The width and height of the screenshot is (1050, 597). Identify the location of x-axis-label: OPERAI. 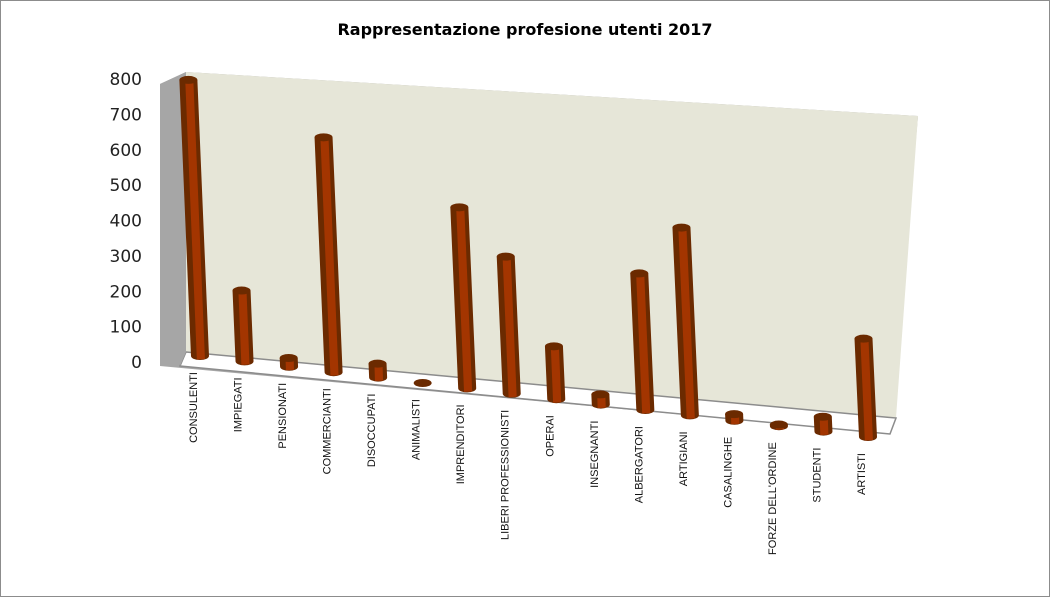
(550, 436).